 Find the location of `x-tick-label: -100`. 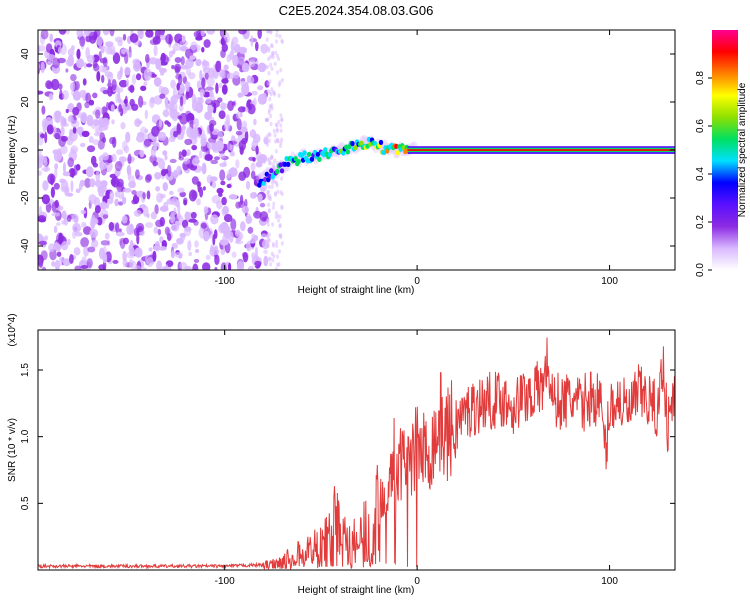

x-tick-label: -100 is located at coordinates (225, 581).